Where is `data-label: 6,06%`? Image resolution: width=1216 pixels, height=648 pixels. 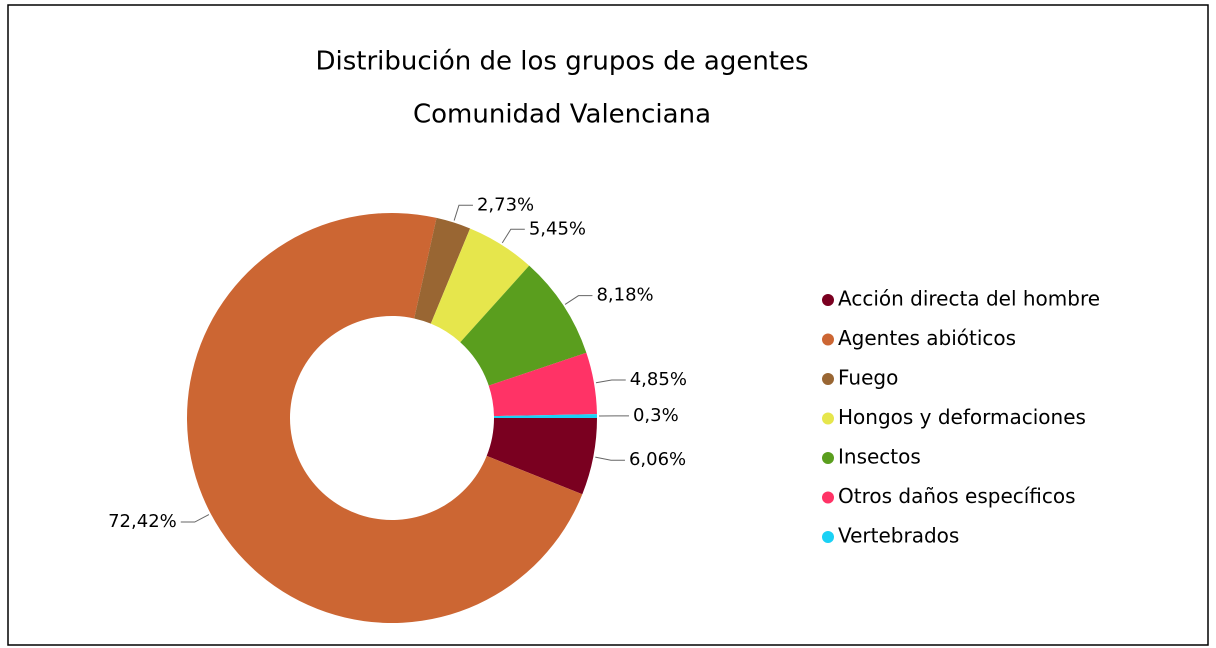
data-label: 6,06% is located at coordinates (657, 459).